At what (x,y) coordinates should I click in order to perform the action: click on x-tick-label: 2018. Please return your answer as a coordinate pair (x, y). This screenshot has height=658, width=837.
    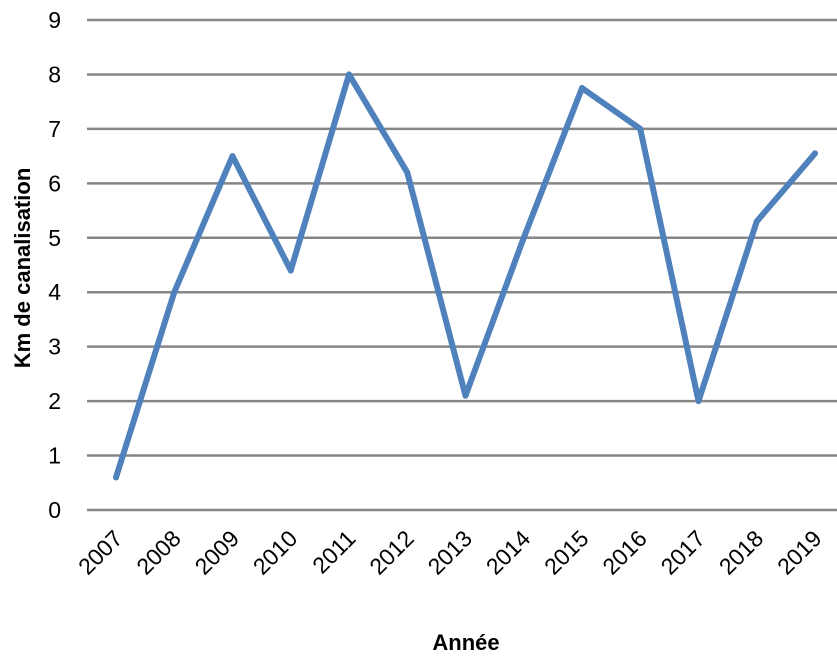
    Looking at the image, I should click on (741, 552).